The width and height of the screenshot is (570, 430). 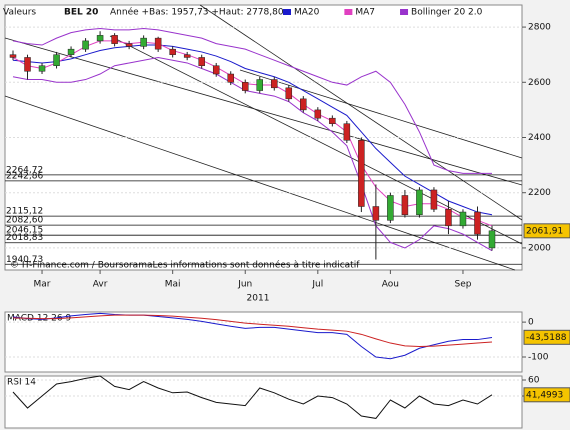 What do you see at coordinates (317, 285) in the screenshot?
I see `x-tick-label: Jul` at bounding box center [317, 285].